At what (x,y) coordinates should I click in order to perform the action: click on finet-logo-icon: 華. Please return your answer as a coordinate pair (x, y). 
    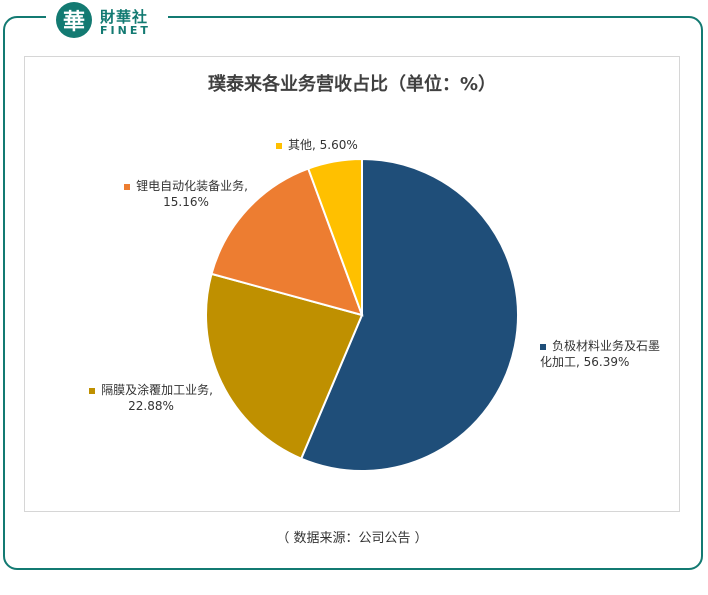
    Looking at the image, I should click on (74, 20).